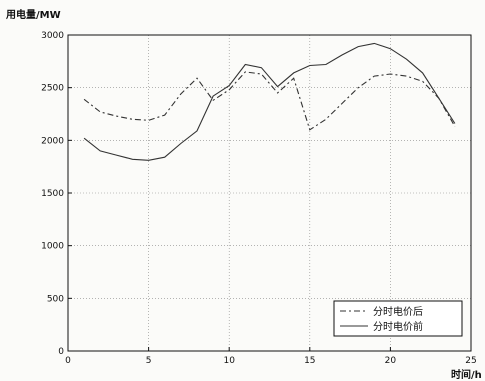 This screenshot has height=381, width=485. Describe the element at coordinates (55, 299) in the screenshot. I see `y-tick-label: 500` at that location.